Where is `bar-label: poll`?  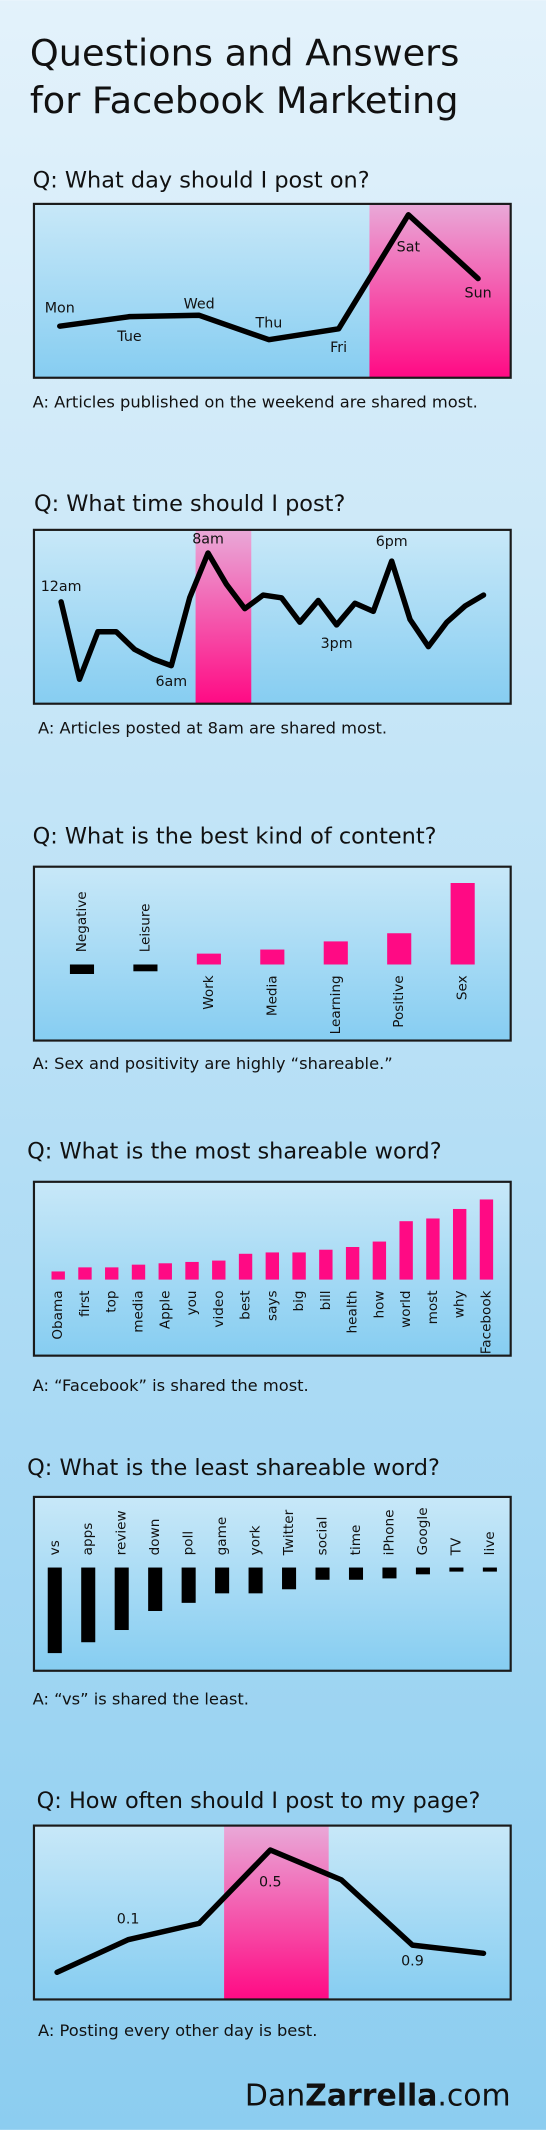 bar-label: poll is located at coordinates (189, 1543).